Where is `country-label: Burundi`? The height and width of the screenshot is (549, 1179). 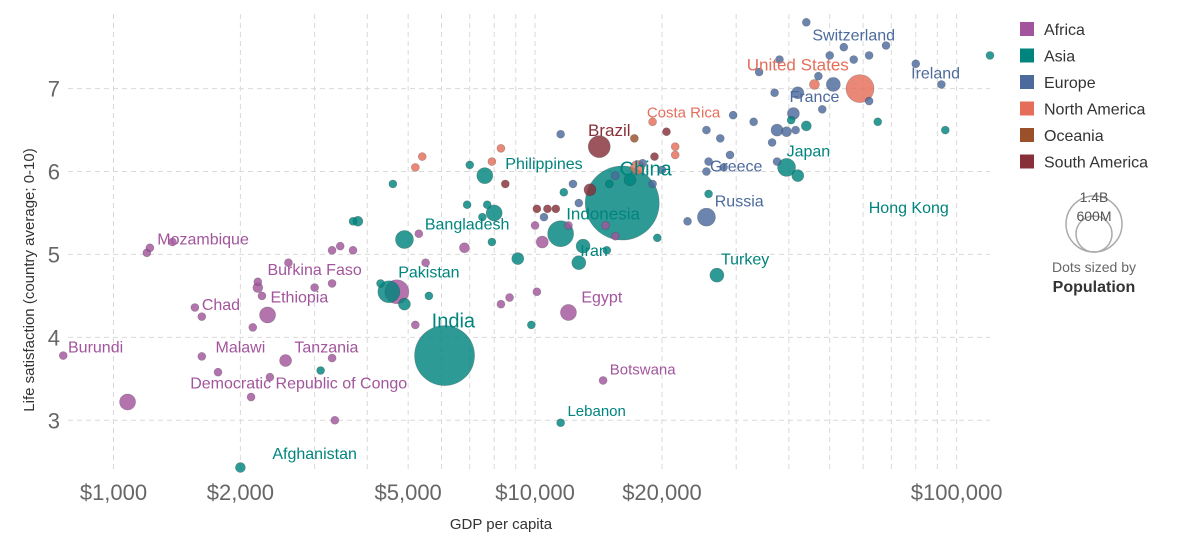
country-label: Burundi is located at coordinates (95, 347).